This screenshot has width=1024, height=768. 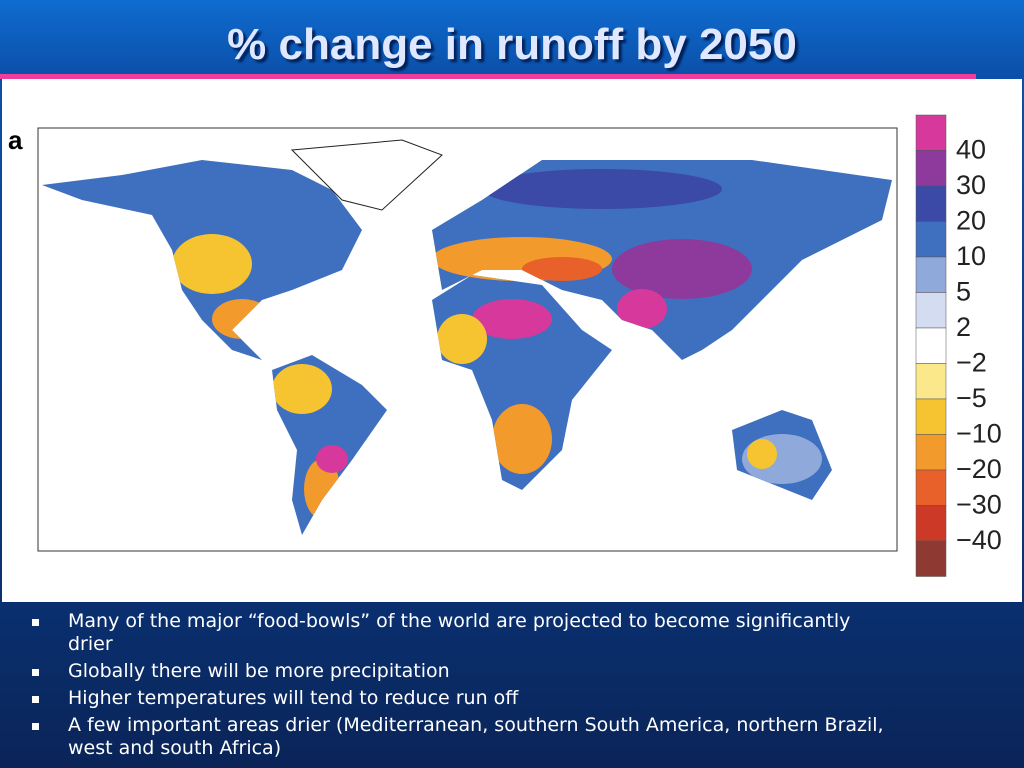 I want to click on legend: 40 30 20 10 5 2 −2 −5 −10 −20 −30 −40, so click(x=958, y=345).